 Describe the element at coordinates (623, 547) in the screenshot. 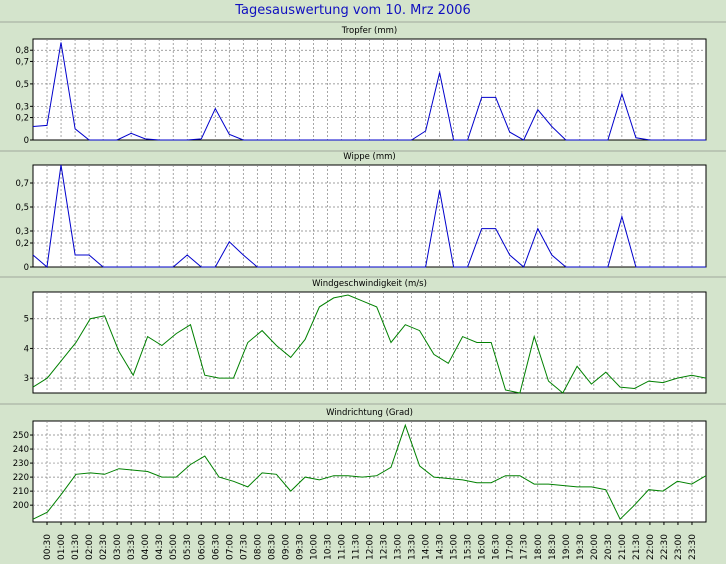

I see `x-tick-label: 21:00` at that location.